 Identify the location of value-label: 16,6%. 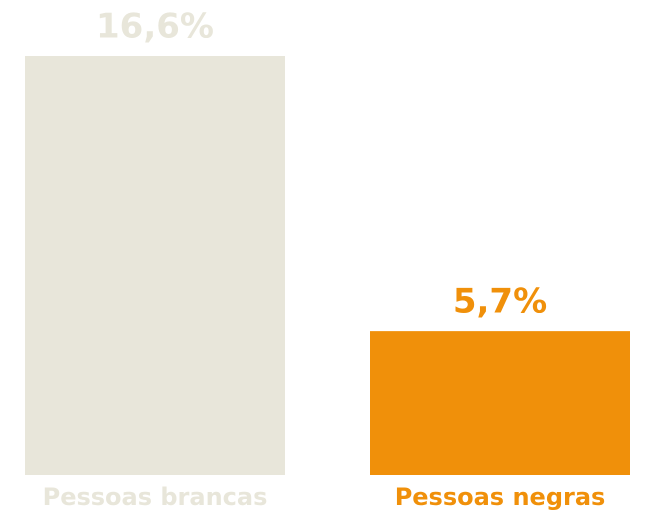
(155, 27).